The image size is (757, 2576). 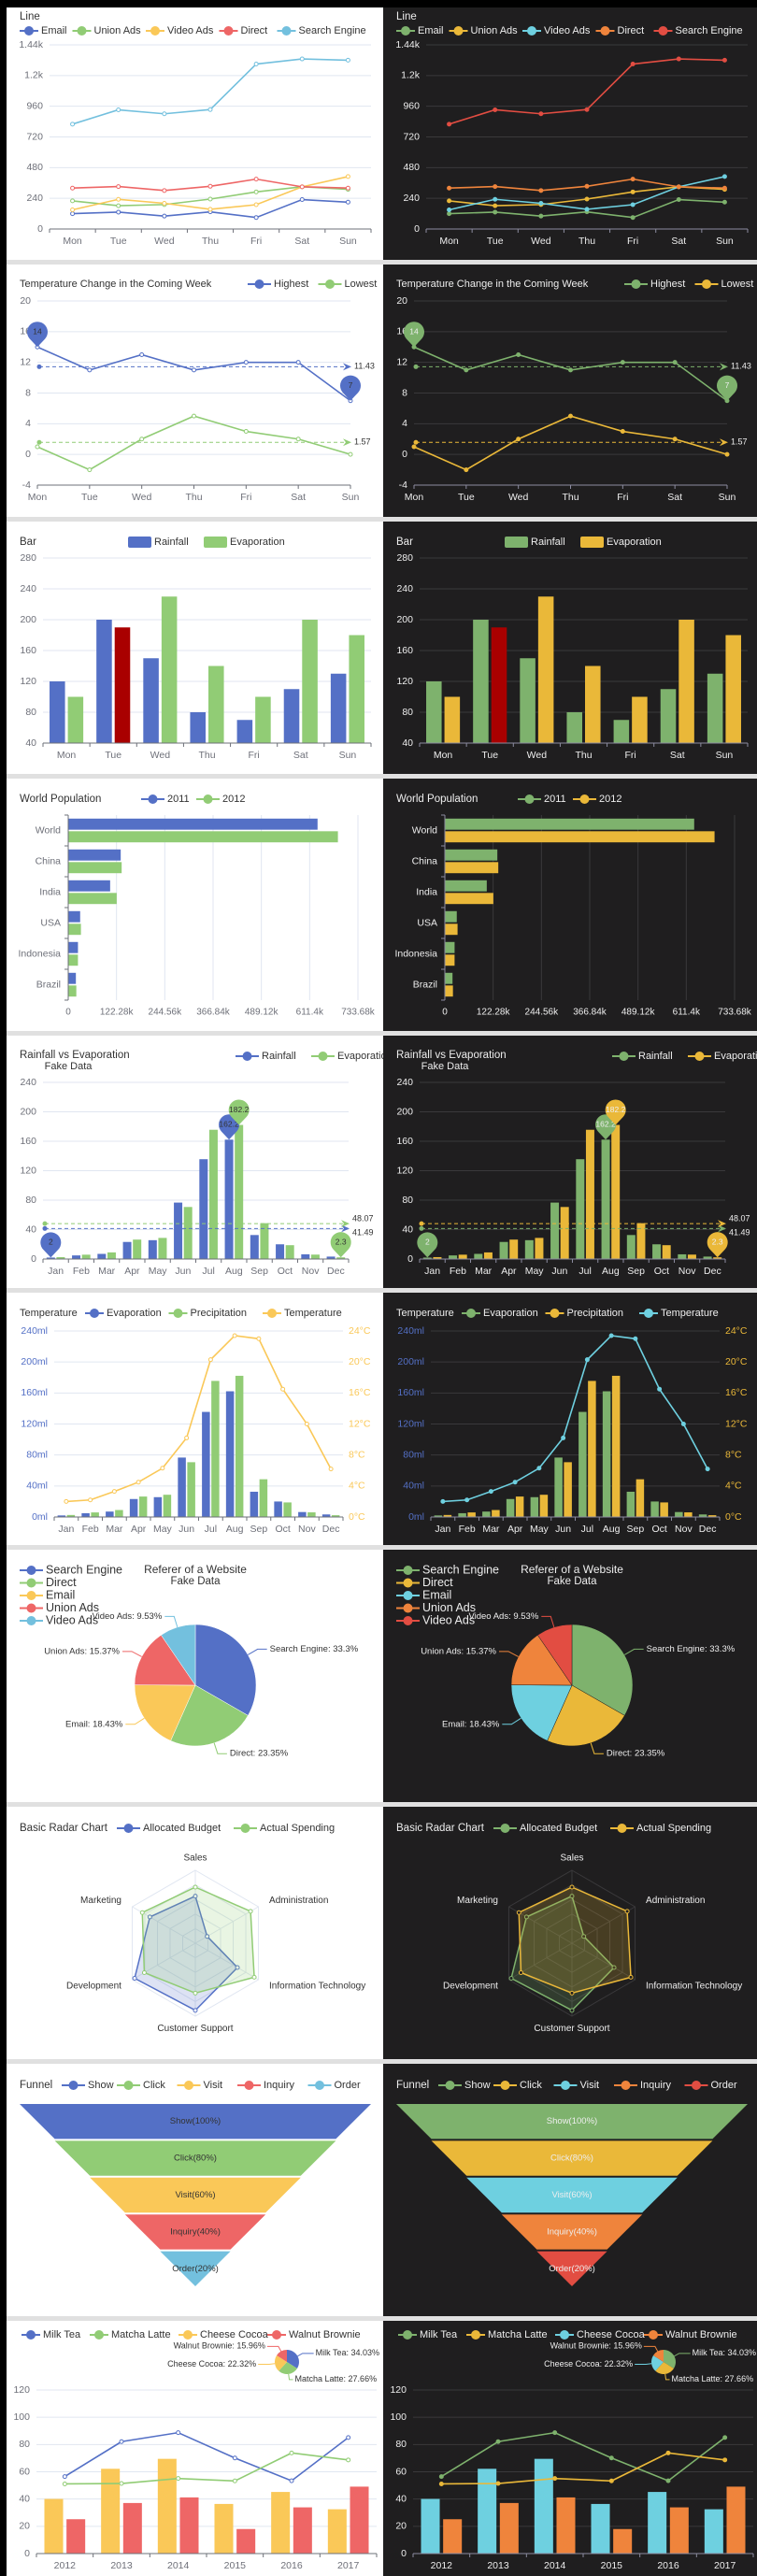 I want to click on x-tick-label: Sun, so click(x=725, y=241).